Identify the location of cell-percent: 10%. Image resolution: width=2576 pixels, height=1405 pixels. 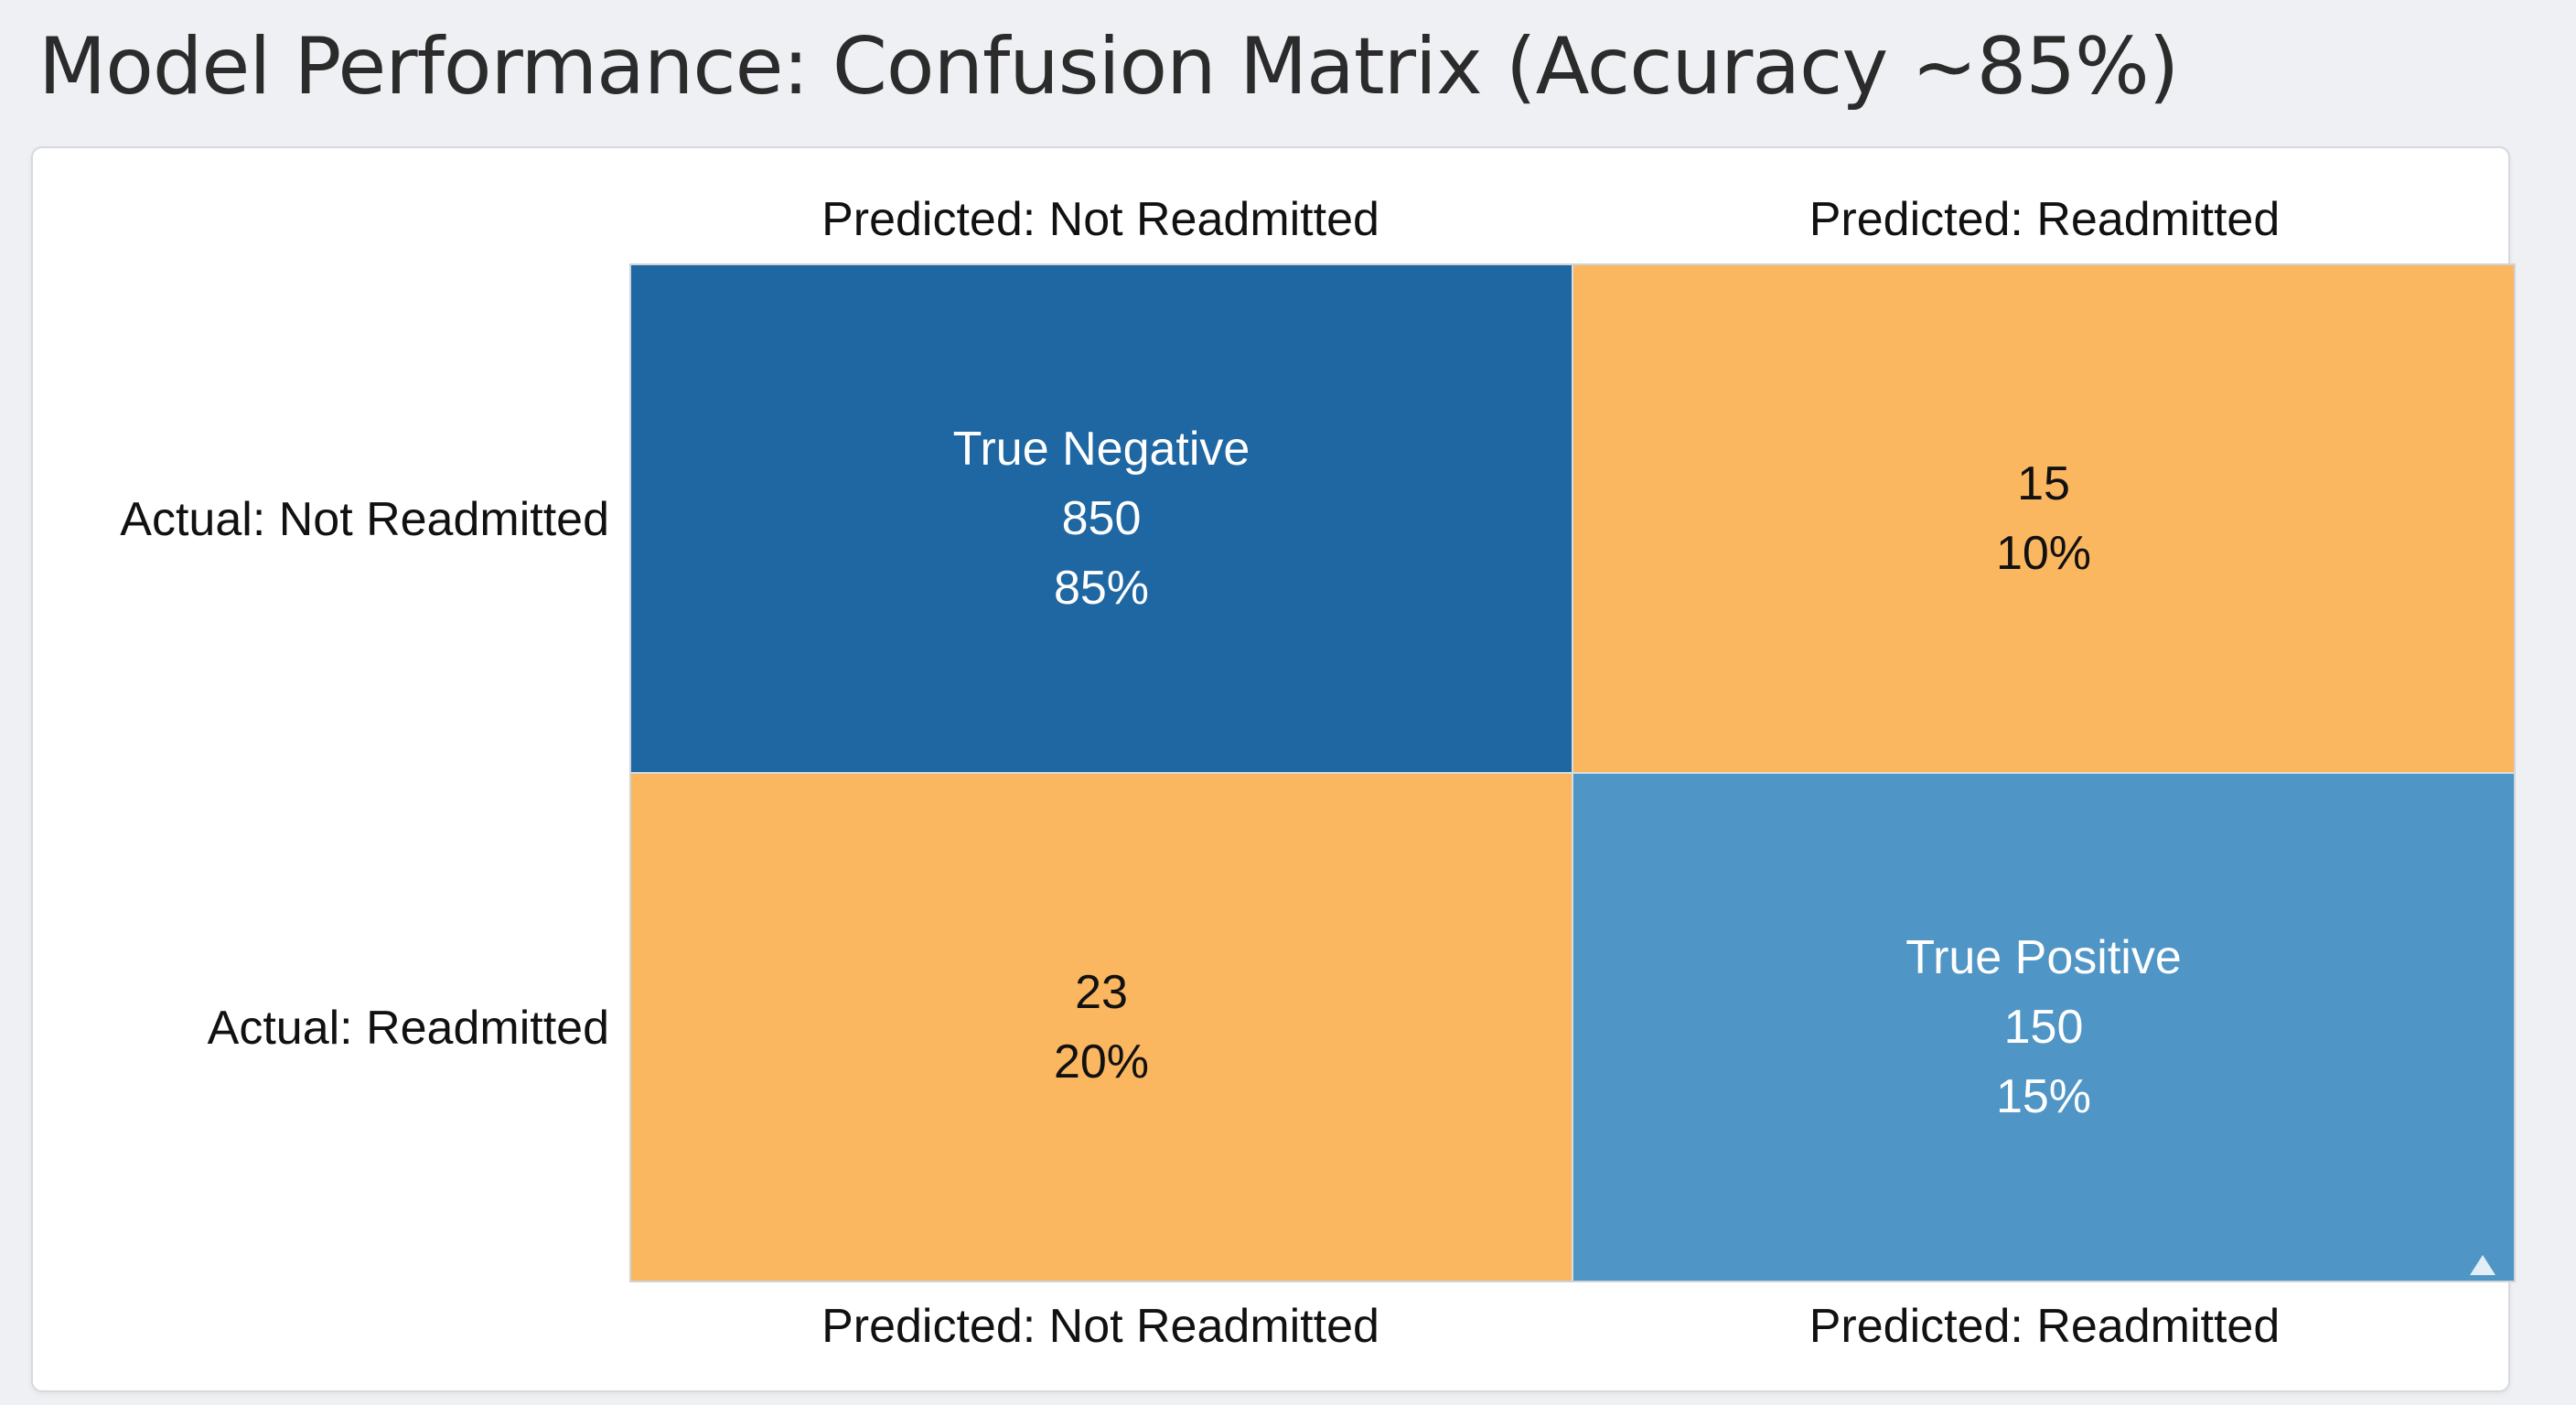
(2044, 553).